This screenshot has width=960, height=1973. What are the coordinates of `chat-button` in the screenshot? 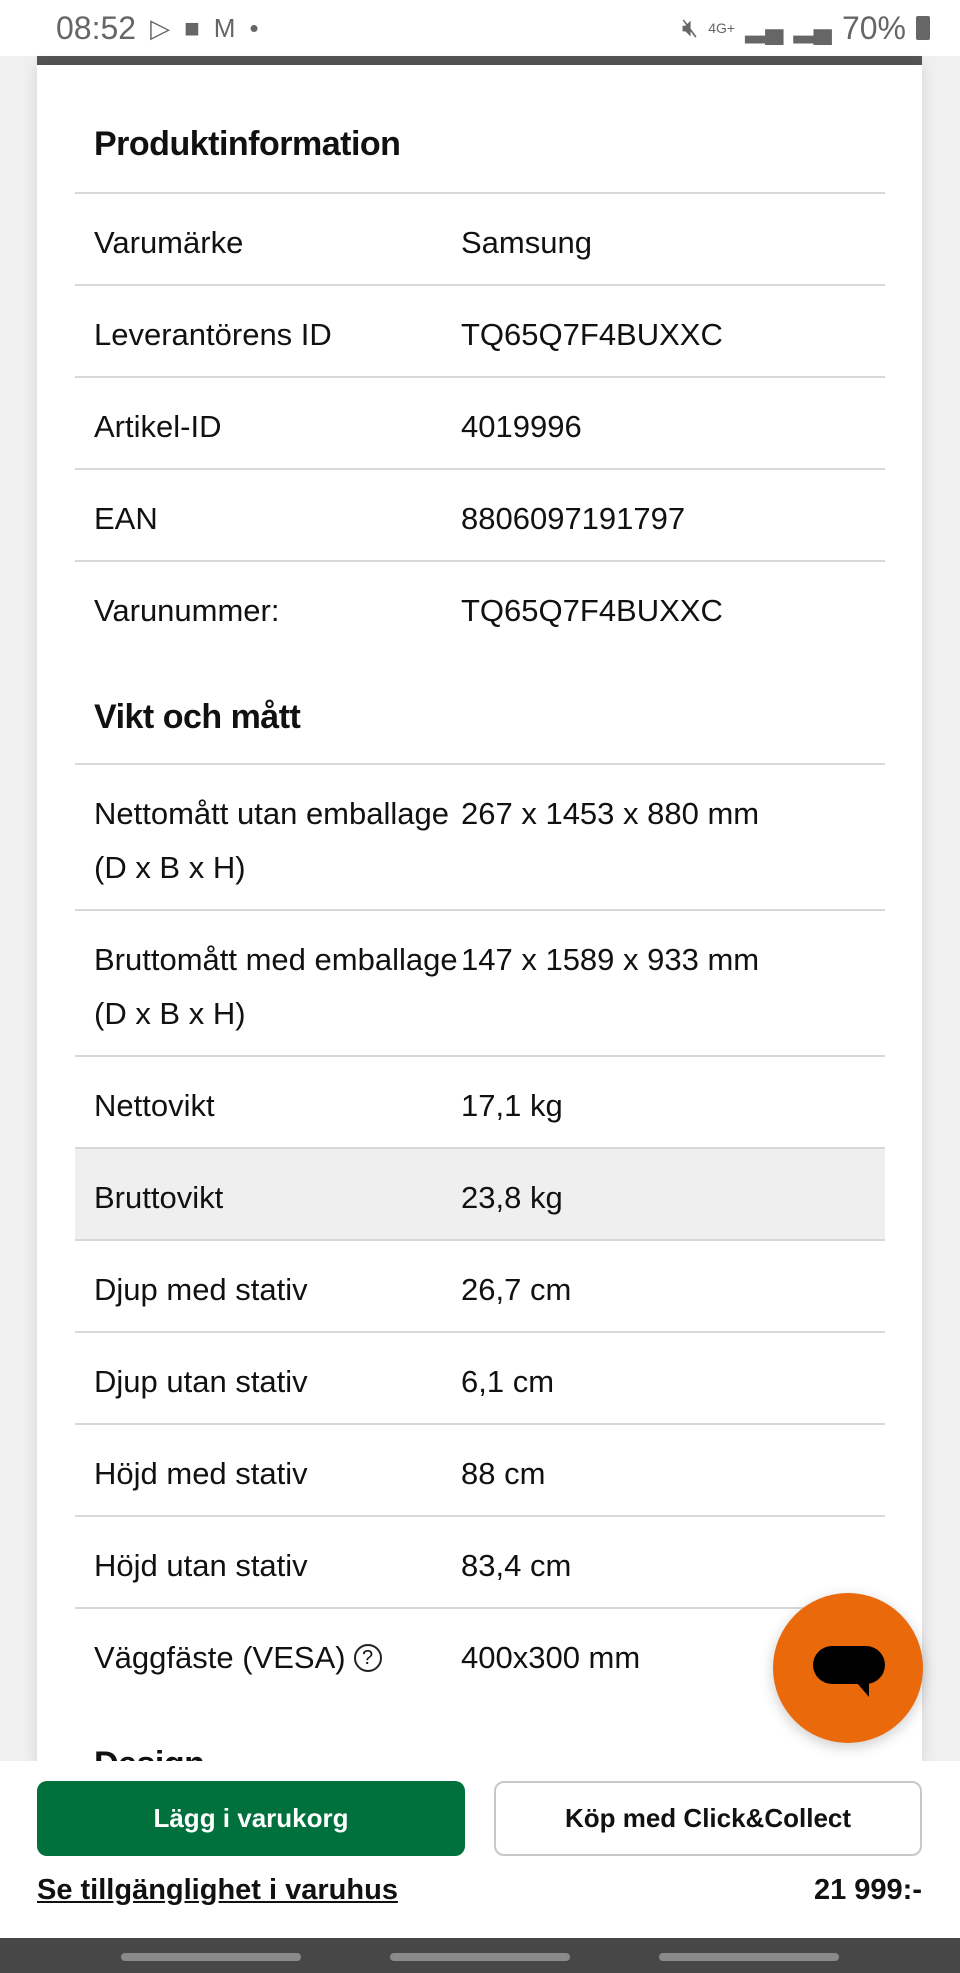 It's located at (848, 1668).